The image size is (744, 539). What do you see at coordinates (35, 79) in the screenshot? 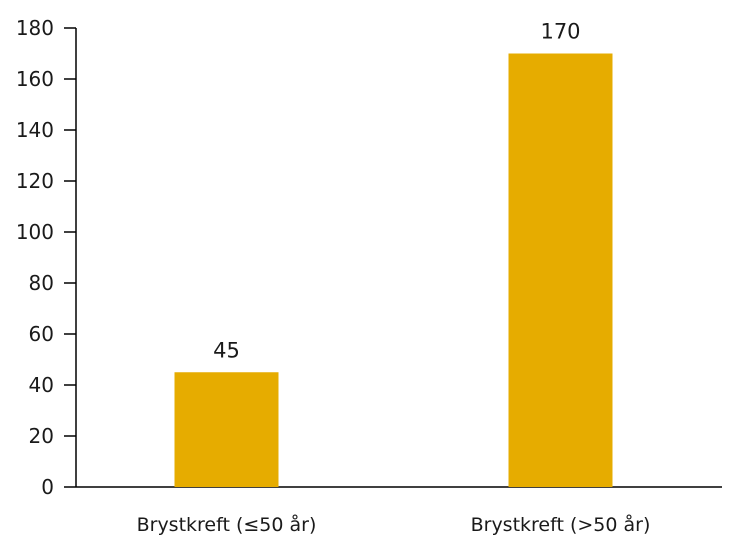
I see `y-tick-label: 160` at bounding box center [35, 79].